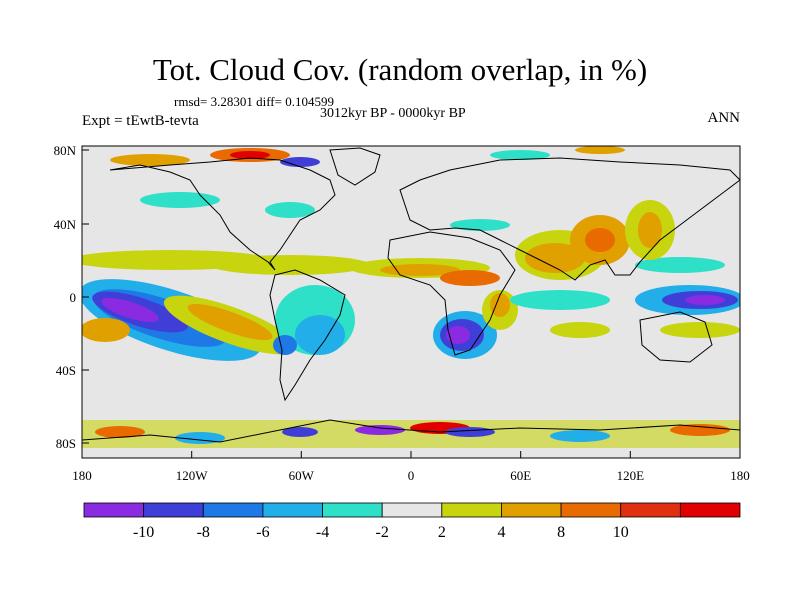 This screenshot has height=600, width=800. What do you see at coordinates (322, 532) in the screenshot?
I see `colorbar-label: -4` at bounding box center [322, 532].